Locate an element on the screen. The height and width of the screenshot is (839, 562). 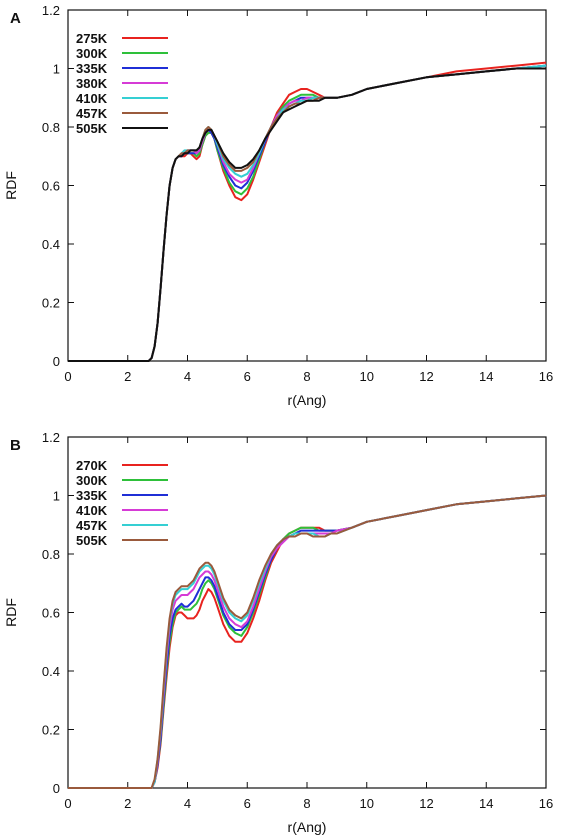
legend-label: 380K is located at coordinates (92, 83).